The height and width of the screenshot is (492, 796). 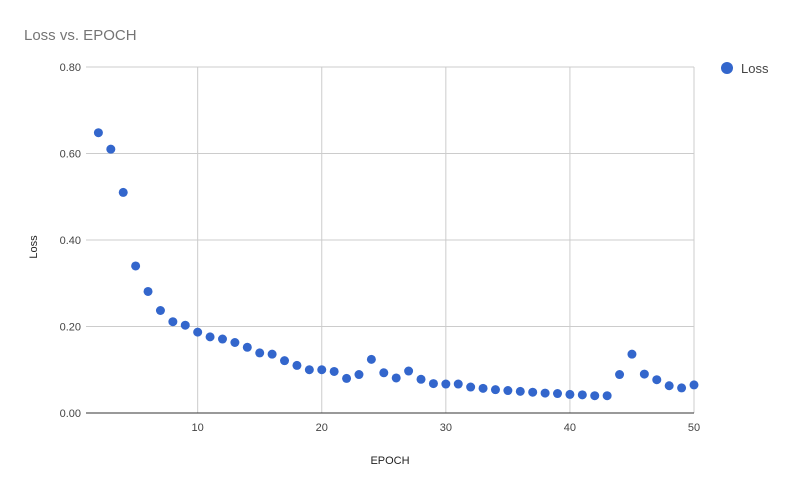 I want to click on y-tick-label: 0.20, so click(x=70, y=328).